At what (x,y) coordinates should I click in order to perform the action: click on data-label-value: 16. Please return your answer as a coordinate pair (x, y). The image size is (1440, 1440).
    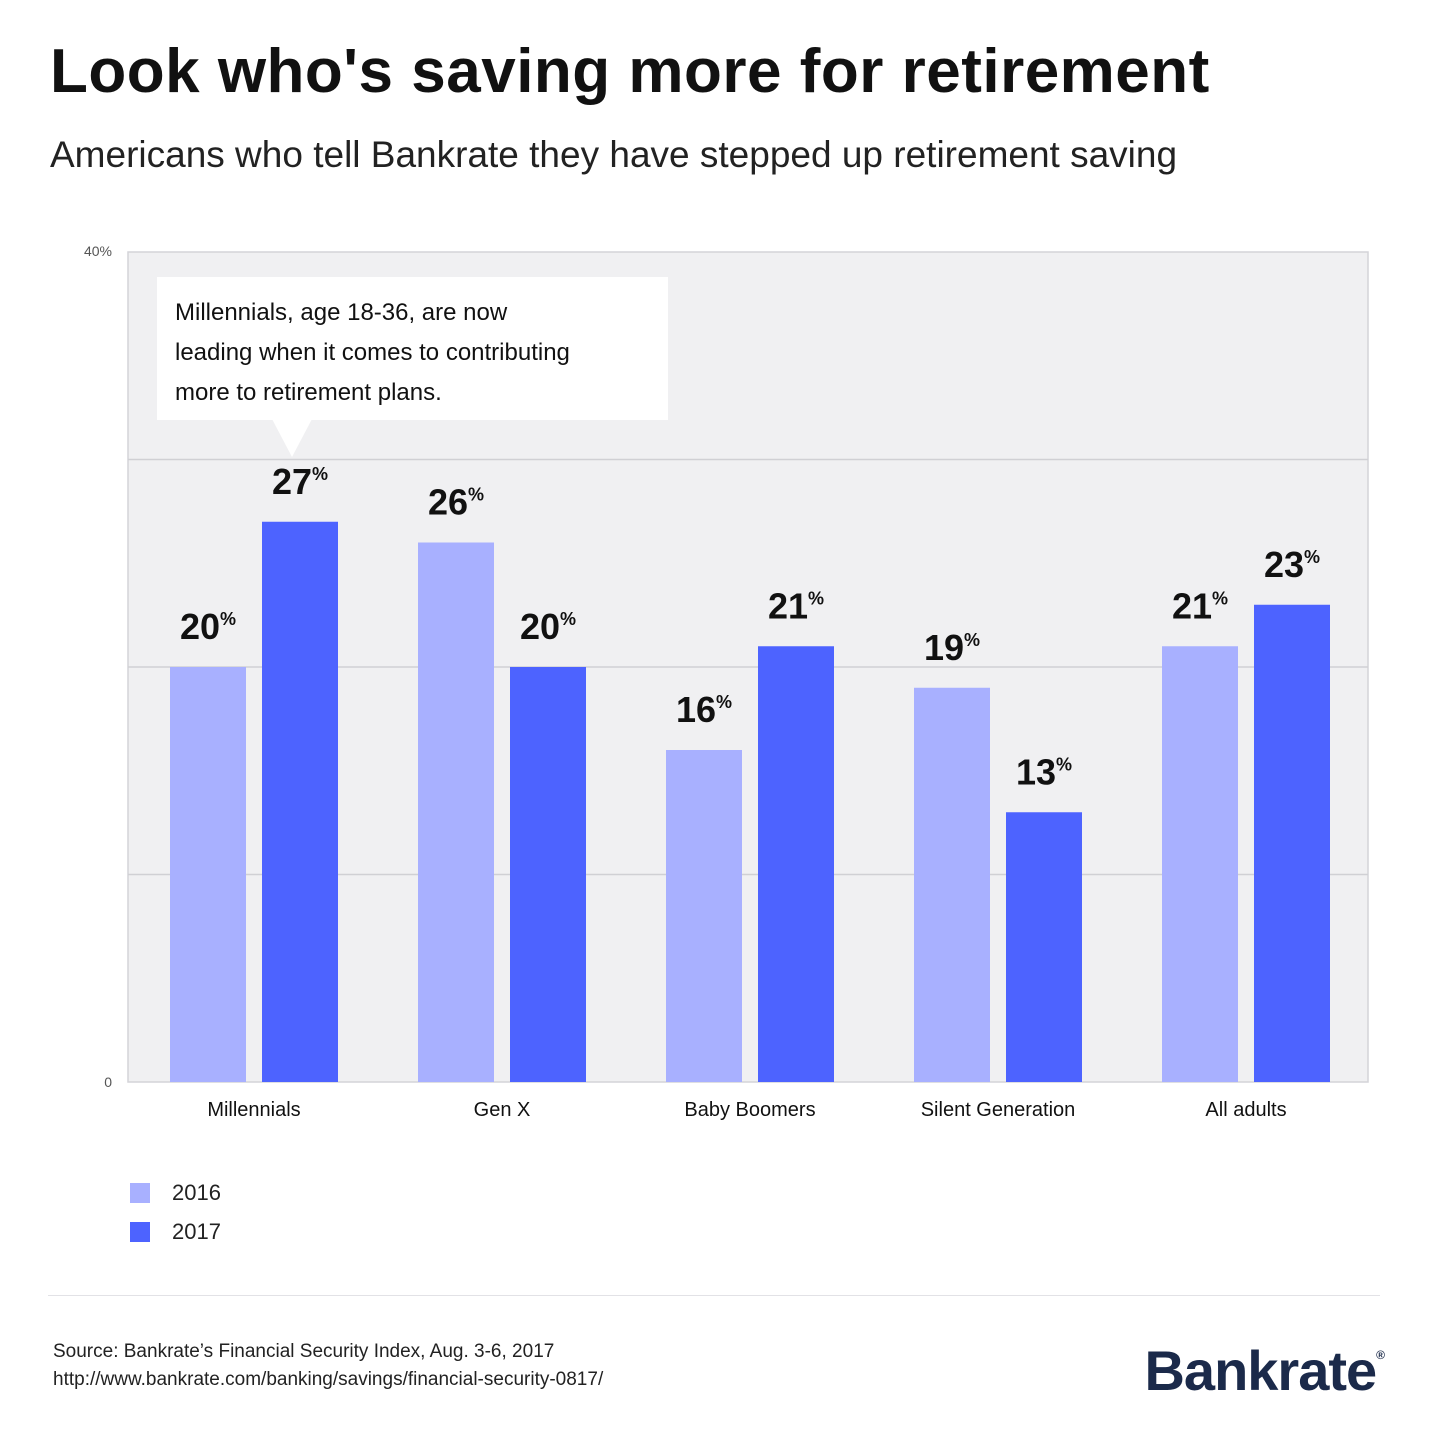
    Looking at the image, I should click on (696, 709).